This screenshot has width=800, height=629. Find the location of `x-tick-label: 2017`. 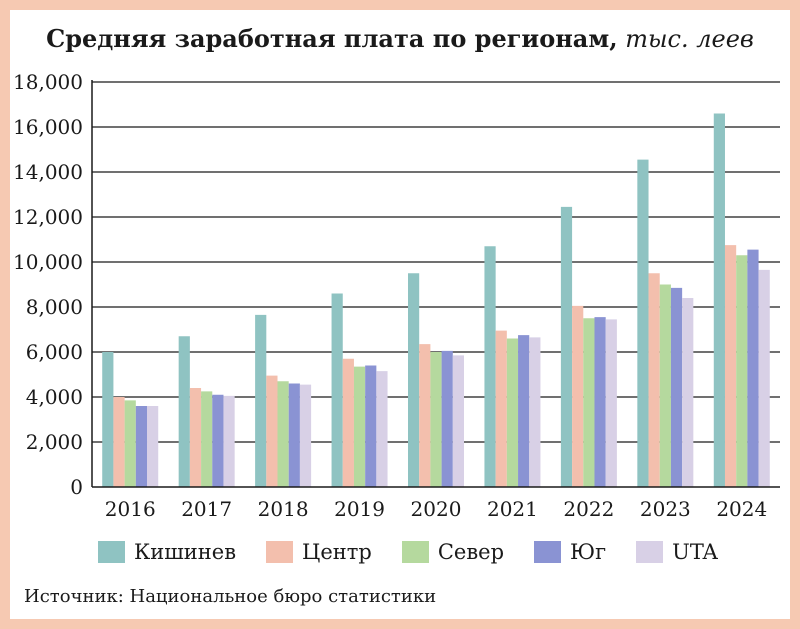

x-tick-label: 2017 is located at coordinates (206, 509).